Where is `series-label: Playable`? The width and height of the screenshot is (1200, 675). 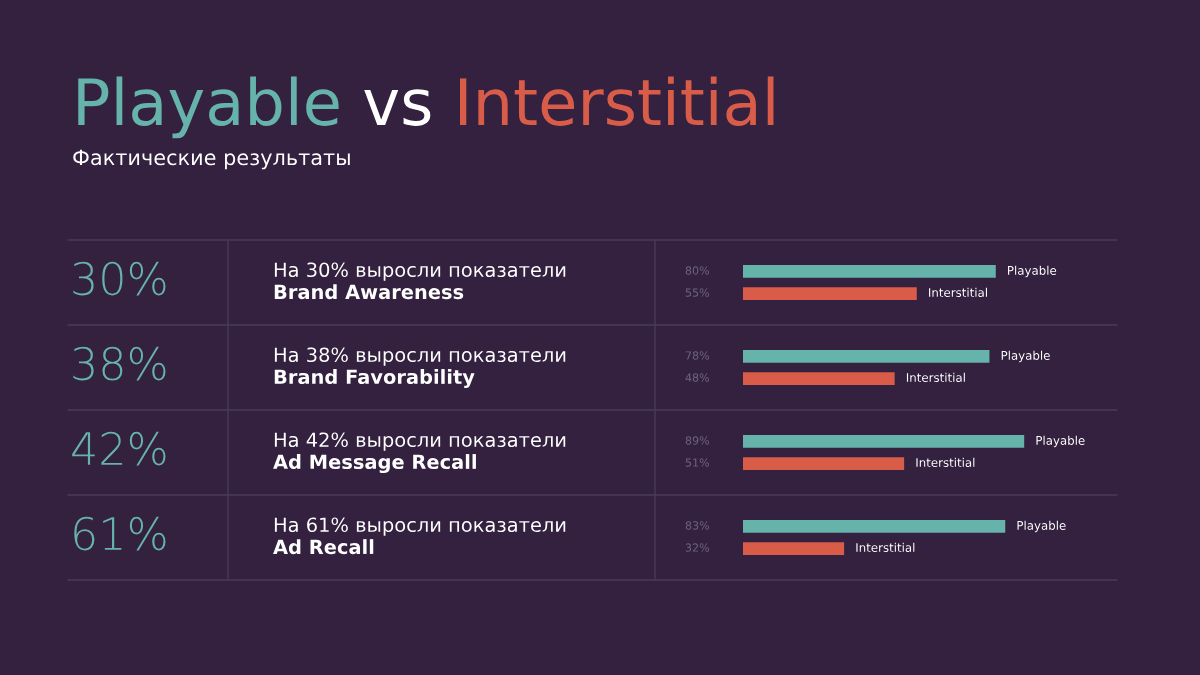
series-label: Playable is located at coordinates (1041, 526).